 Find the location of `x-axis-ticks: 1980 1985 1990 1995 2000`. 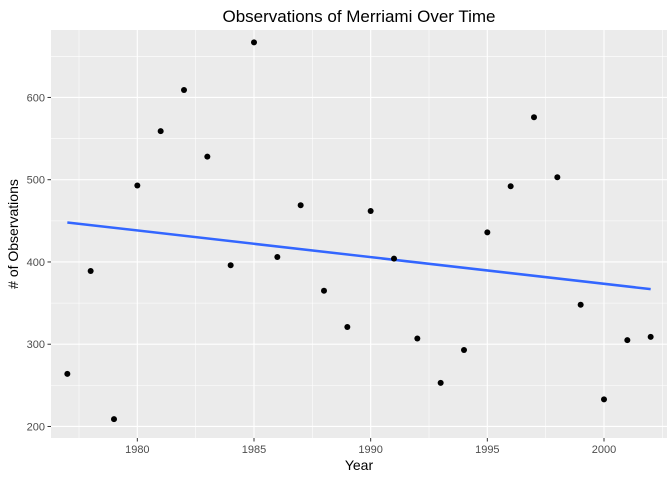

x-axis-ticks: 1980 1985 1990 1995 2000 is located at coordinates (370, 447).